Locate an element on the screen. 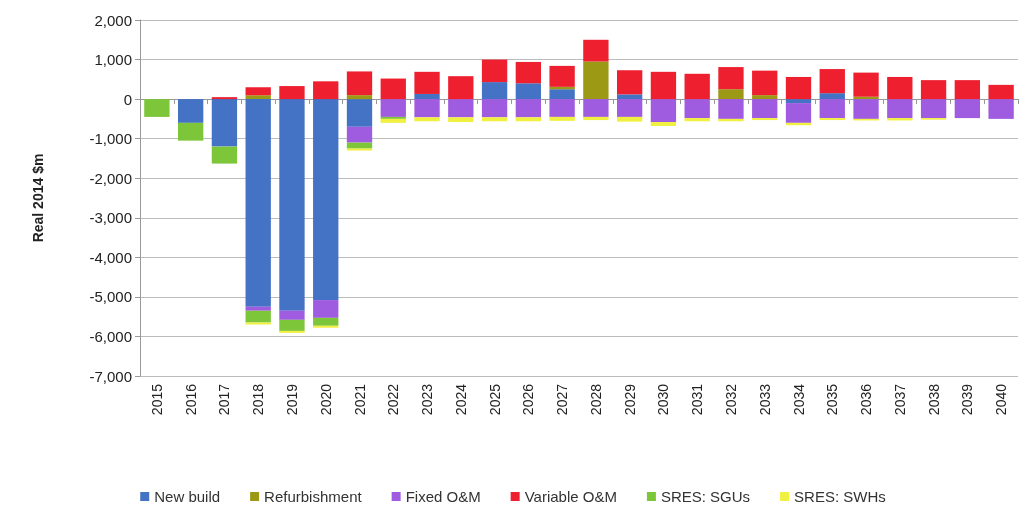 The height and width of the screenshot is (511, 1026). y-axis-title: Real 2014 $m is located at coordinates (38, 198).